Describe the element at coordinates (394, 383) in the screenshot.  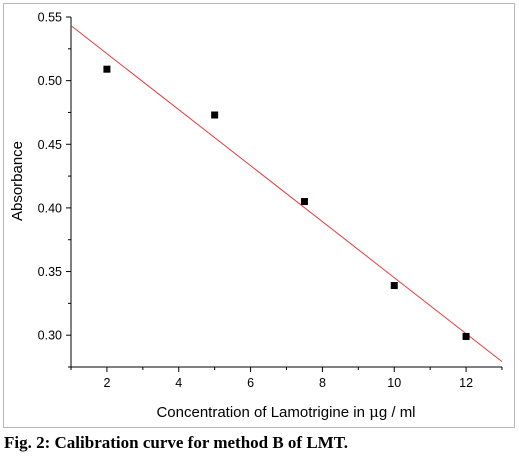
I see `x-tick-label: 10` at that location.